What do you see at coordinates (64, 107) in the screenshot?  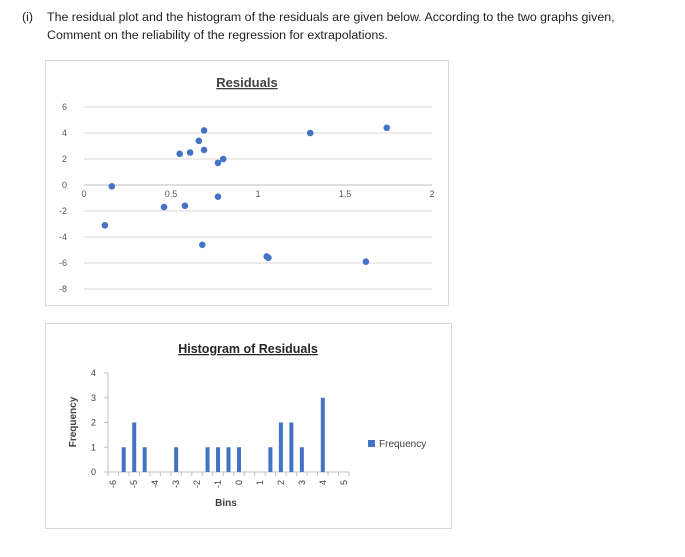 I see `scatter-y-tick-label: 6` at bounding box center [64, 107].